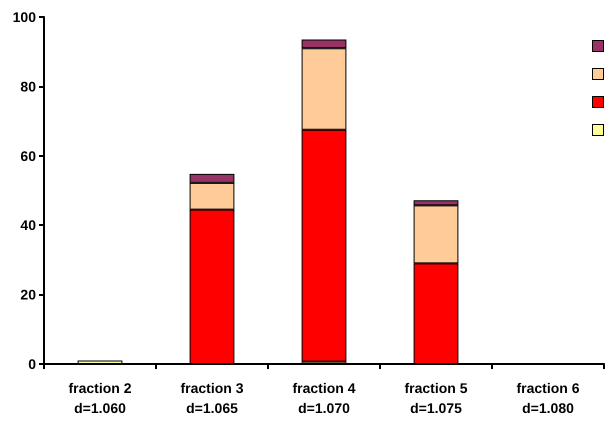 The image size is (610, 427). I want to click on x-tick-label: fraction 2 d=1.060, so click(100, 398).